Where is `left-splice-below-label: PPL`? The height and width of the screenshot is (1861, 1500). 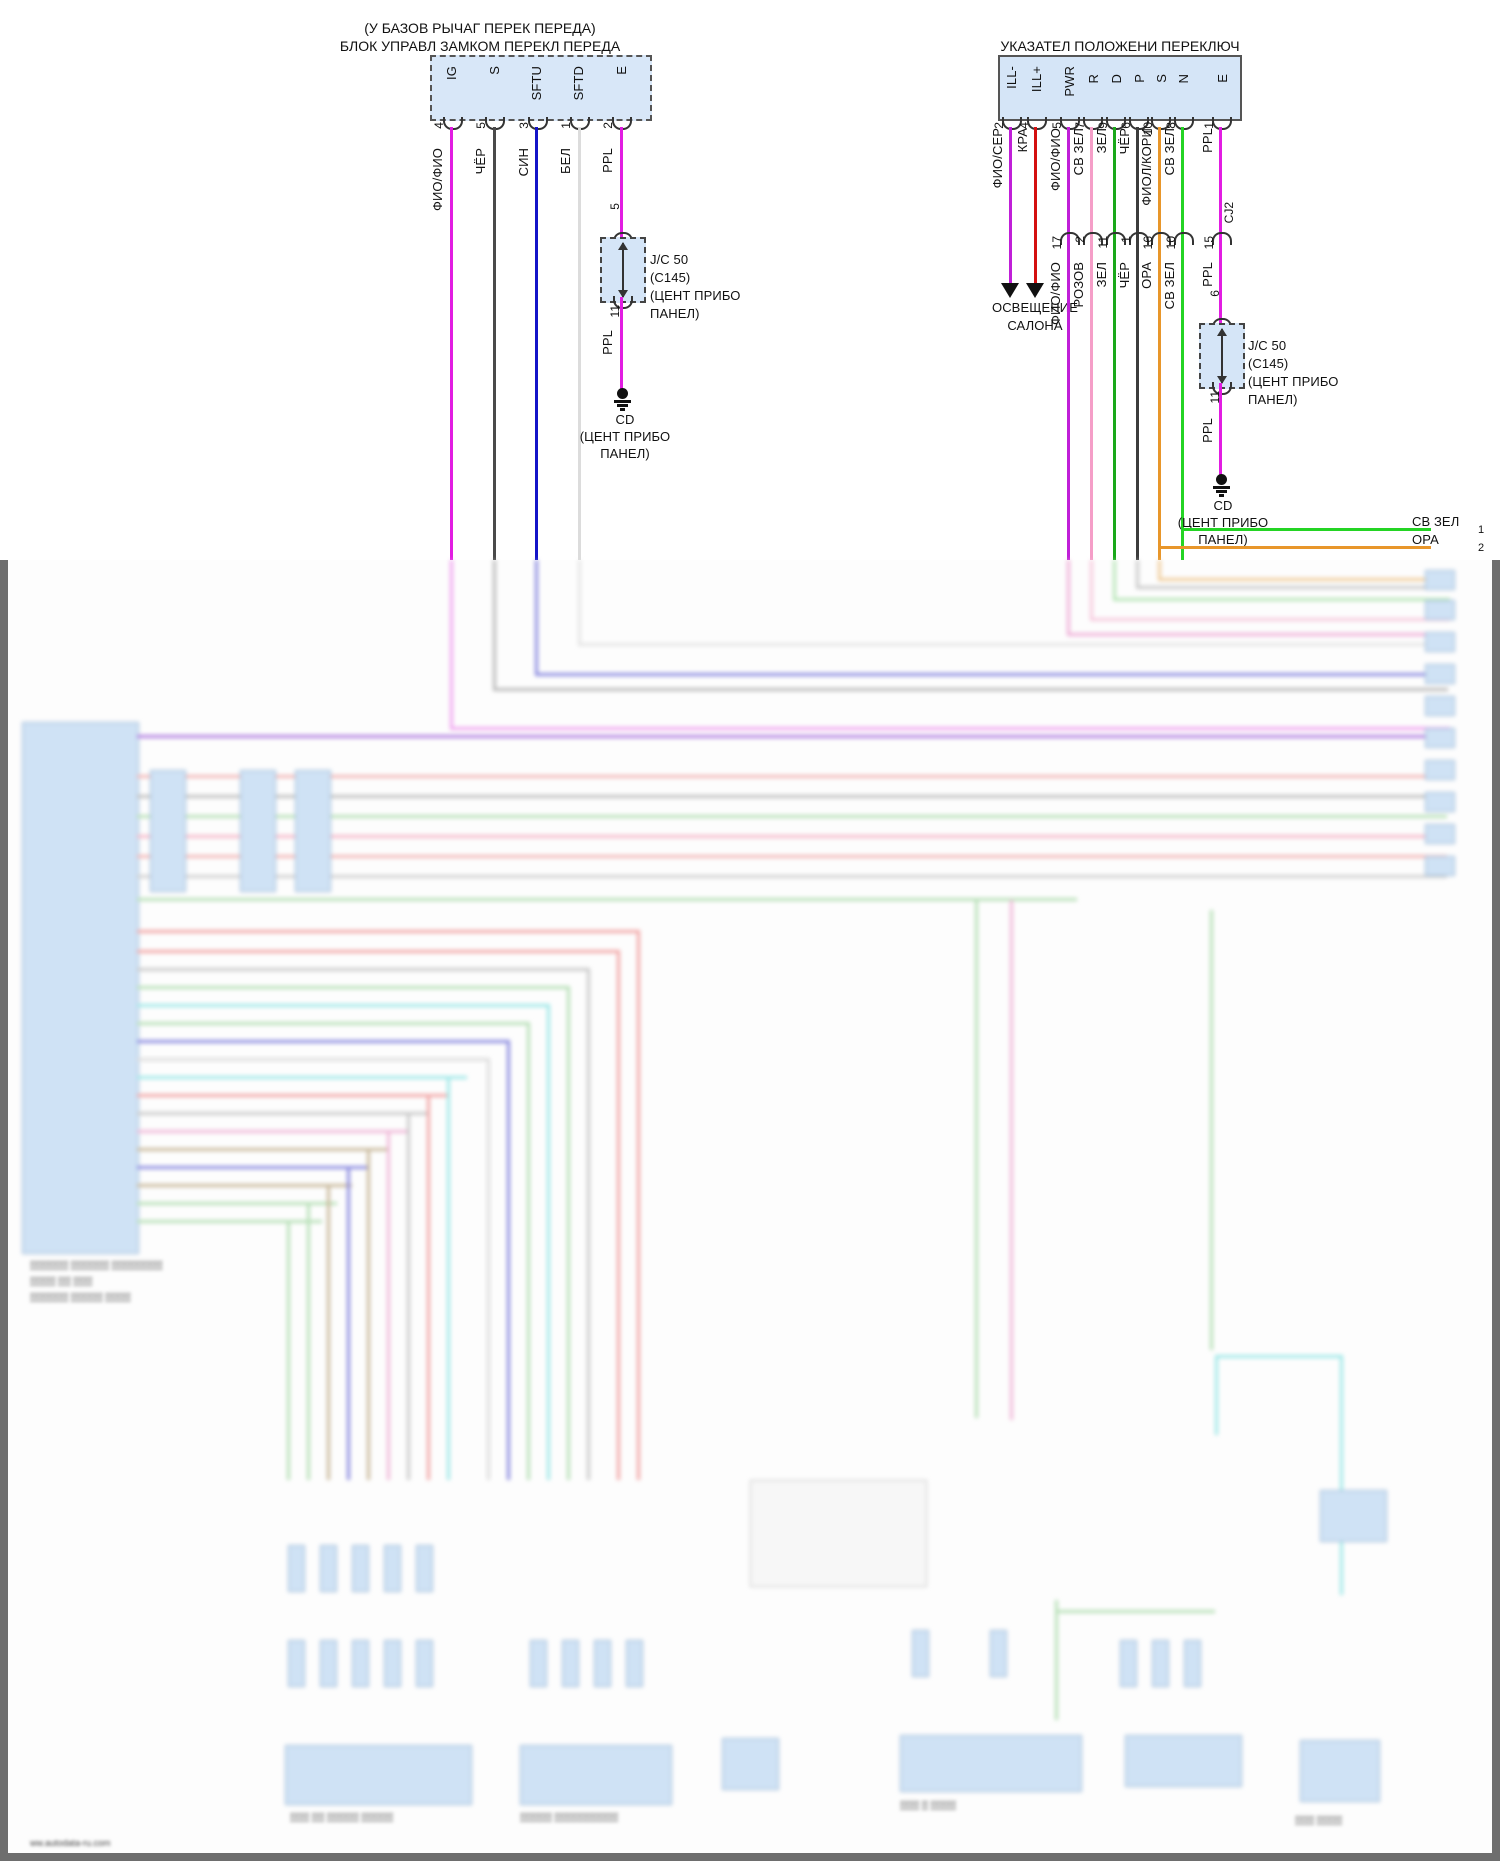
left-splice-below-label: PPL is located at coordinates (607, 342).